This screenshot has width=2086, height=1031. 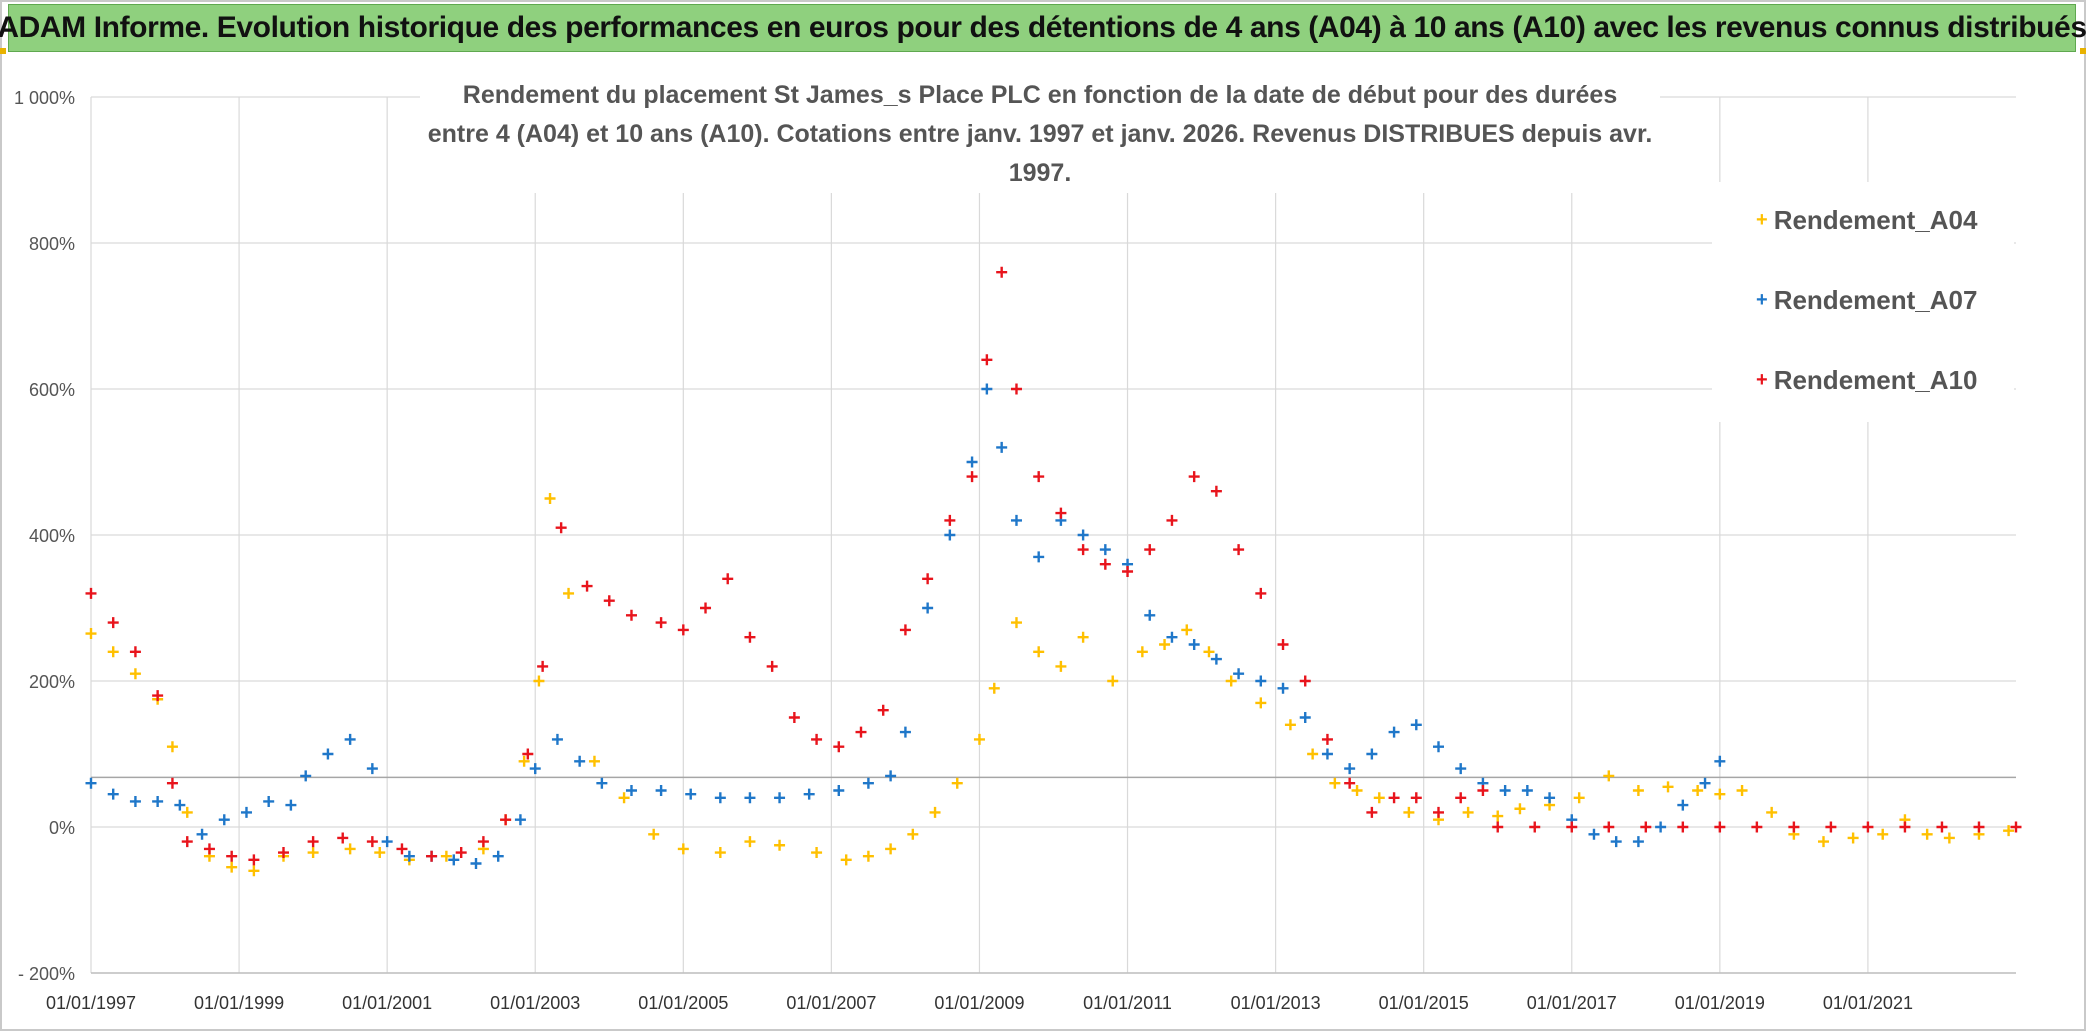 What do you see at coordinates (52, 244) in the screenshot?
I see `y-tick-label: 800%` at bounding box center [52, 244].